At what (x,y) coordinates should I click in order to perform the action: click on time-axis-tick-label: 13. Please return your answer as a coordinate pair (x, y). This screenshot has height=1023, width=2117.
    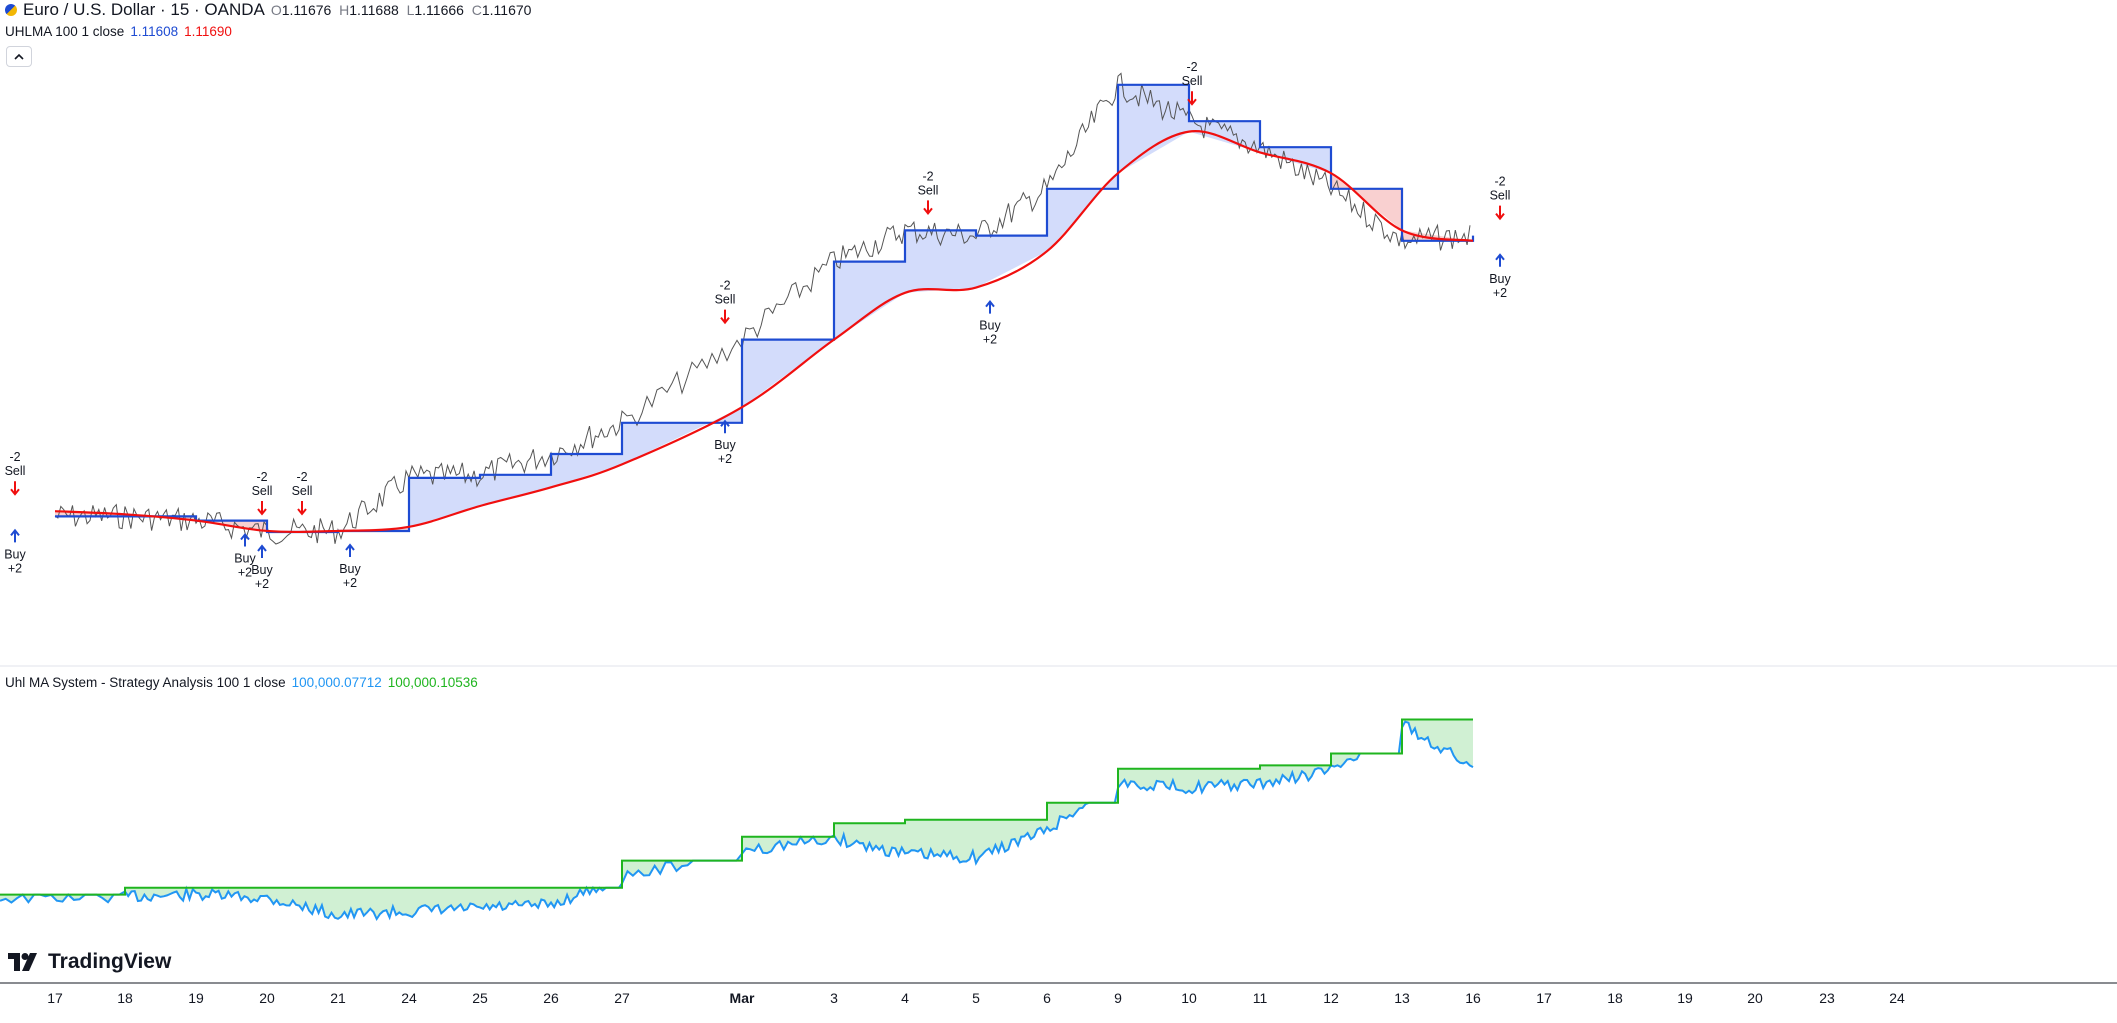
    Looking at the image, I should click on (1402, 998).